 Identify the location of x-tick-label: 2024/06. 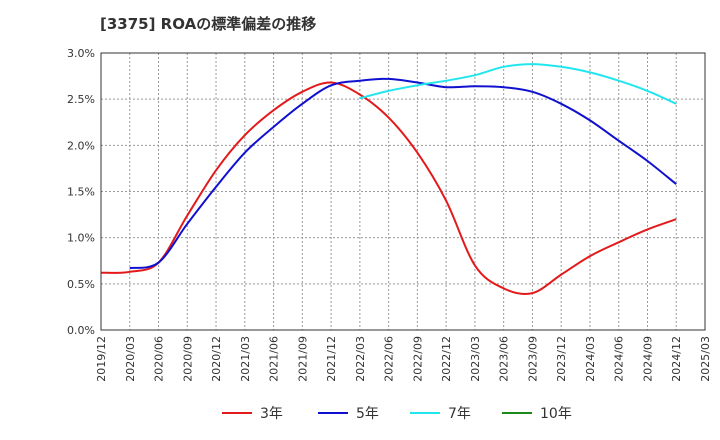
(619, 359).